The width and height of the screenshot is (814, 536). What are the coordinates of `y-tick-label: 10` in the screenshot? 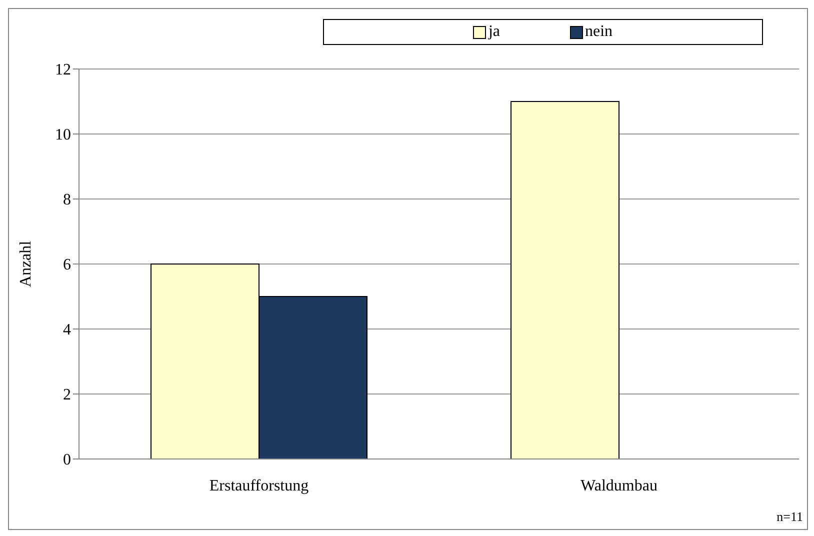 It's located at (63, 135).